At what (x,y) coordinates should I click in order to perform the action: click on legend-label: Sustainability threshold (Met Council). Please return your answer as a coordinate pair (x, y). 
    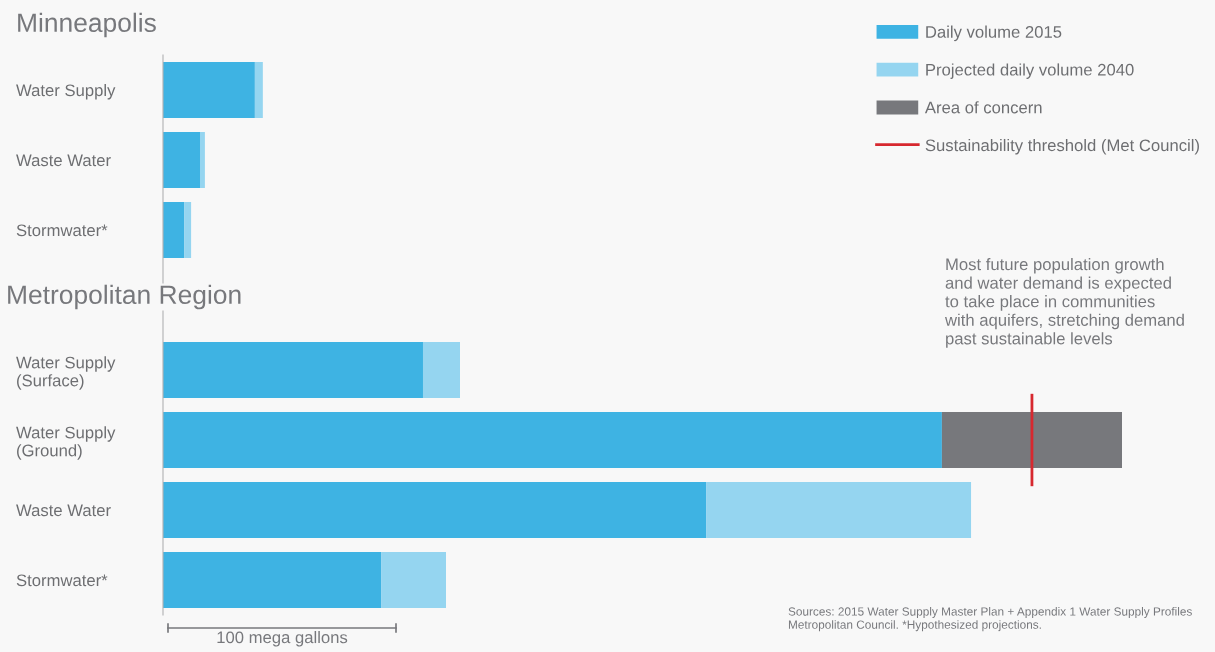
    Looking at the image, I should click on (1062, 146).